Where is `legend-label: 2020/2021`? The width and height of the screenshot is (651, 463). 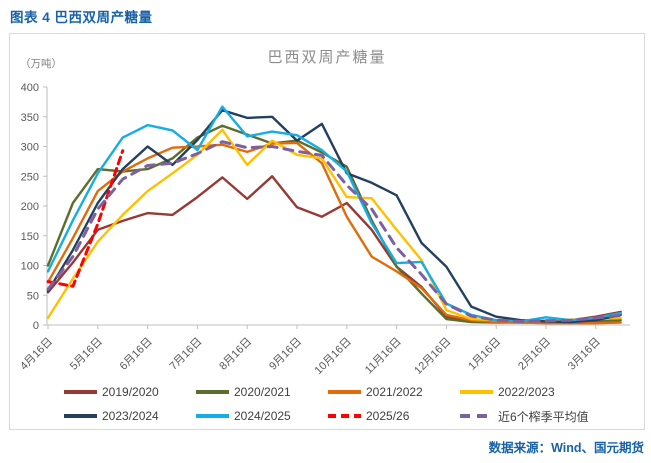 legend-label: 2020/2021 is located at coordinates (262, 392).